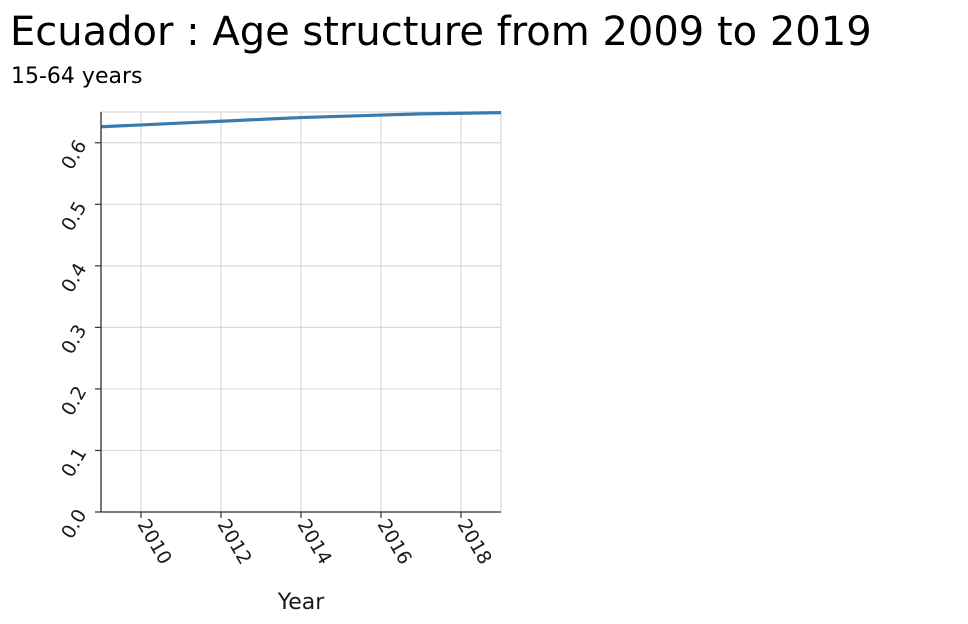 The width and height of the screenshot is (968, 624). Describe the element at coordinates (74, 154) in the screenshot. I see `y-tick-label: 0.6` at that location.